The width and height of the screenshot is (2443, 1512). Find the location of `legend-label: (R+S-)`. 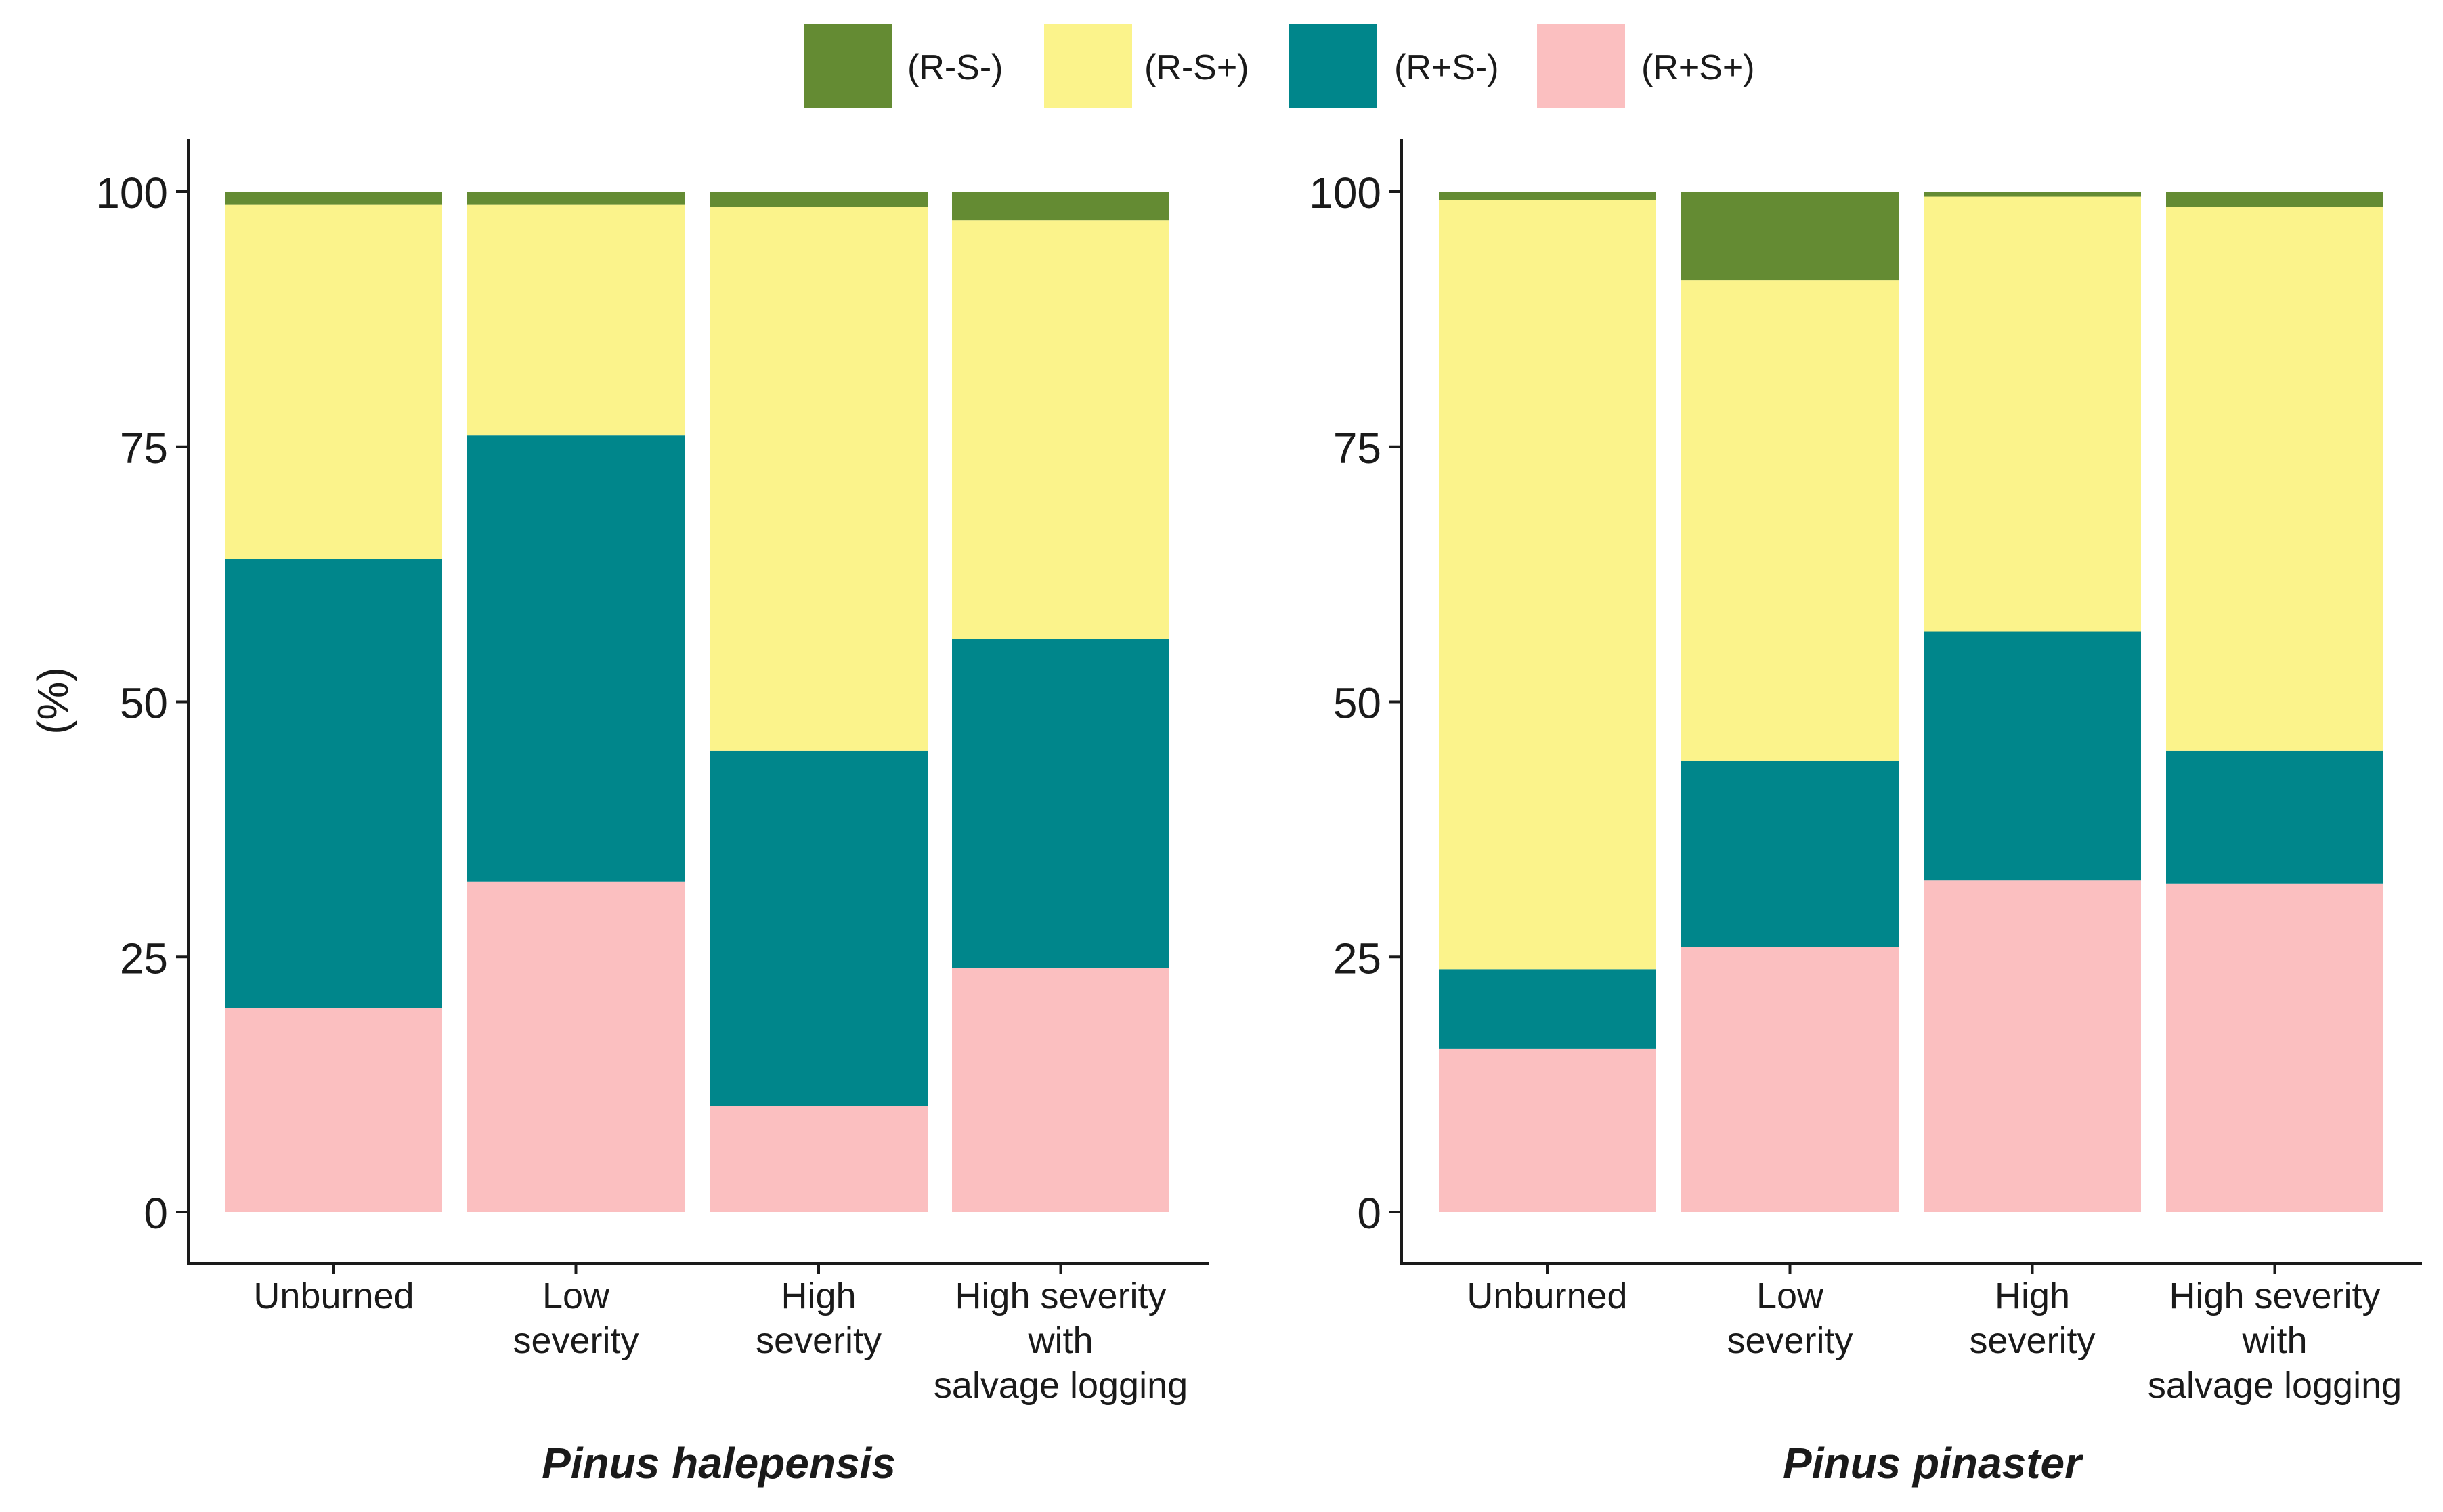

legend-label: (R+S-) is located at coordinates (1446, 67).